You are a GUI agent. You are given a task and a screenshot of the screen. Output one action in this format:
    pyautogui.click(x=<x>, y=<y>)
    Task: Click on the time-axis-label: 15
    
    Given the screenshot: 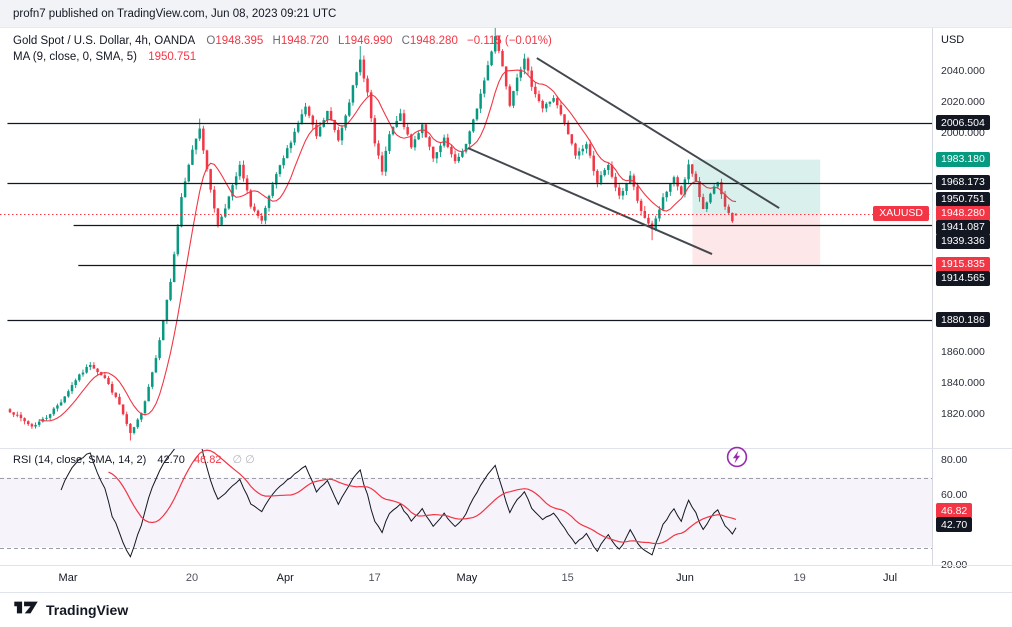 What is the action you would take?
    pyautogui.click(x=567, y=578)
    